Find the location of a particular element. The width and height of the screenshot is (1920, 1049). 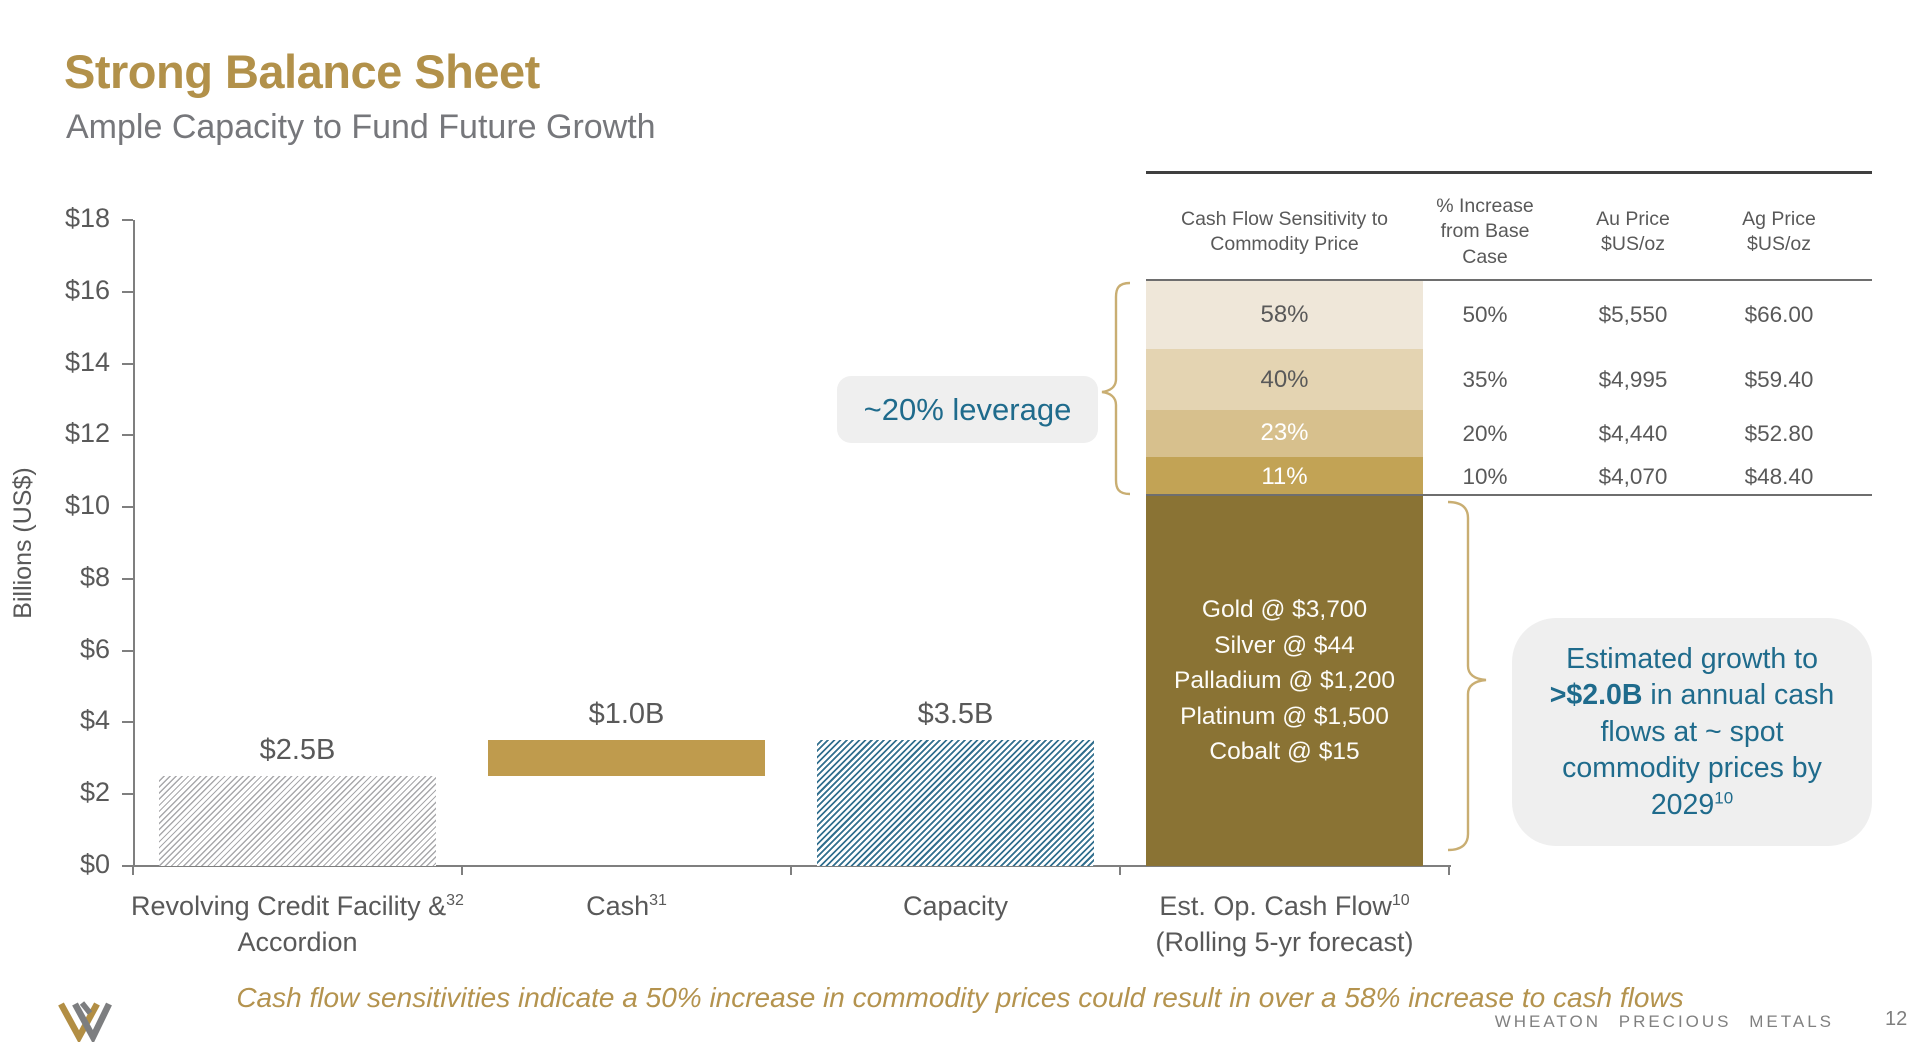

y-axis-line is located at coordinates (134, 543).